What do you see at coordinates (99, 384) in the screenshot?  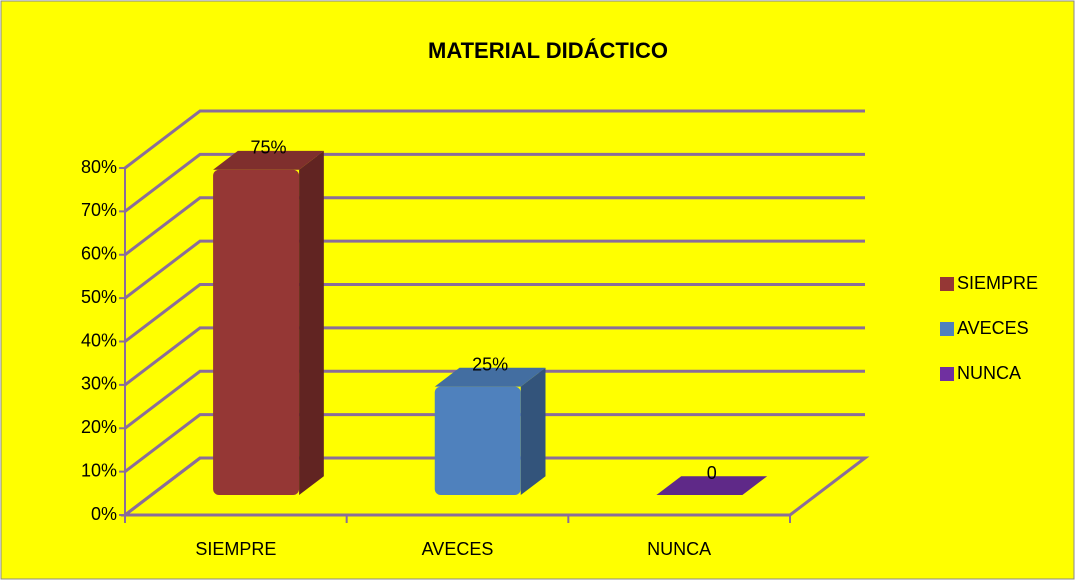 I see `y-tick-label: 30%` at bounding box center [99, 384].